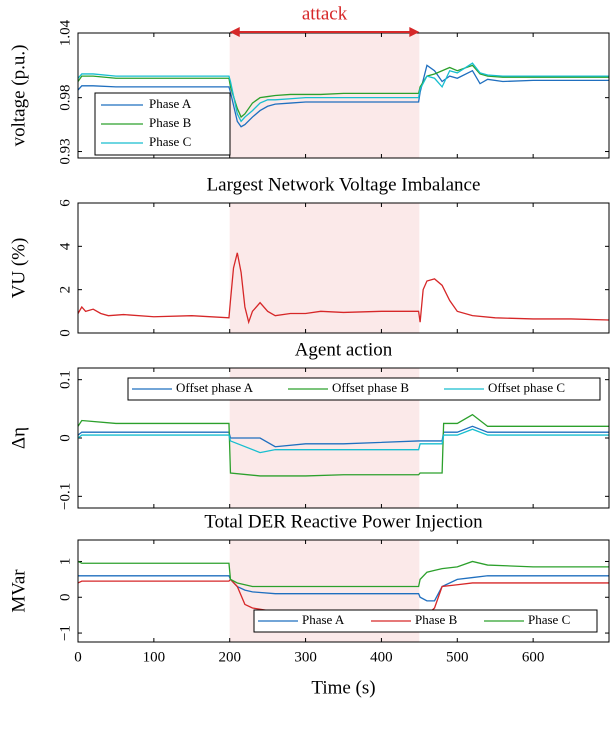  I want to click on y-tick-label: 0.98, so click(65, 98).